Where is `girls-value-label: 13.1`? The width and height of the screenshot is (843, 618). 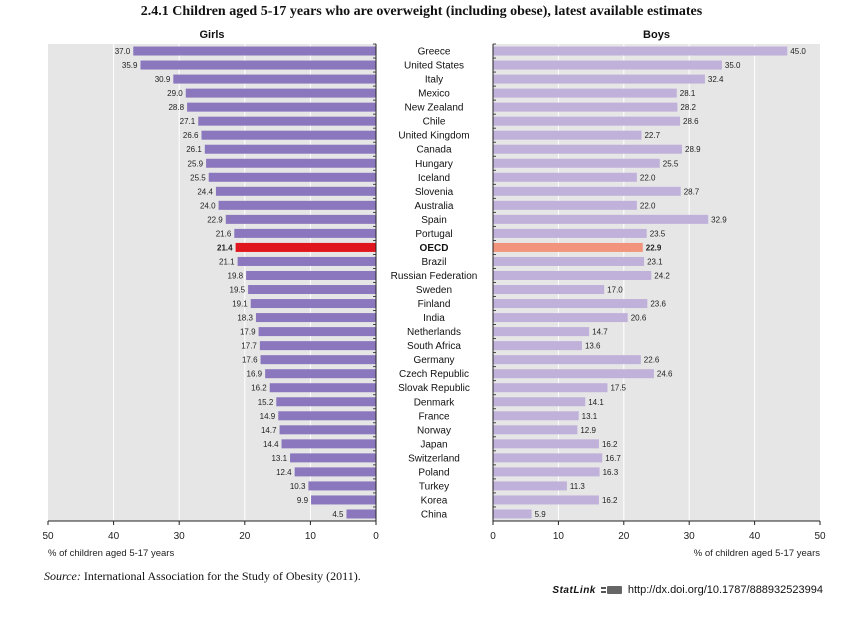 girls-value-label: 13.1 is located at coordinates (279, 458).